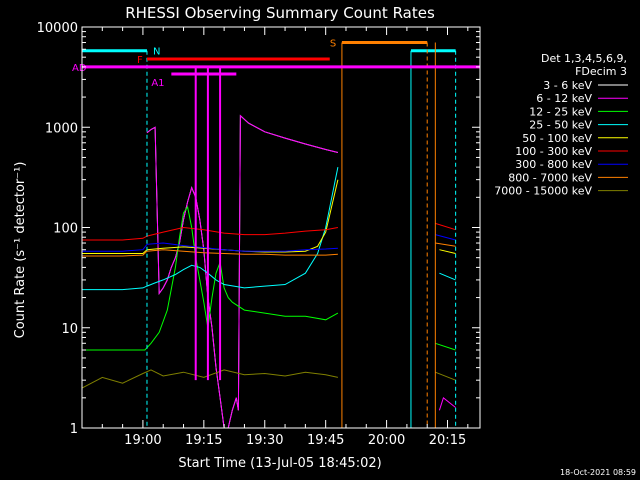 This screenshot has height=480, width=640. I want to click on y-tick-label-2: 100, so click(65, 229).